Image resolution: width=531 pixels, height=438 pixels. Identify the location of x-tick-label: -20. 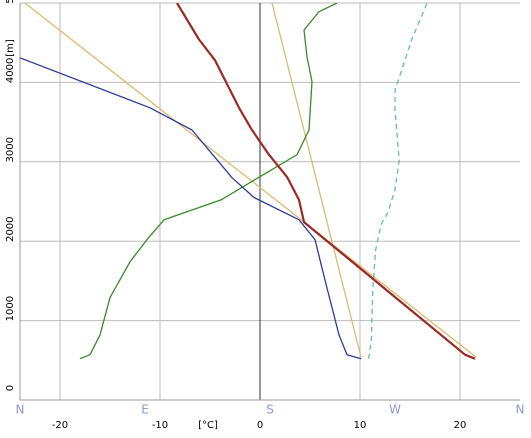
(60, 425).